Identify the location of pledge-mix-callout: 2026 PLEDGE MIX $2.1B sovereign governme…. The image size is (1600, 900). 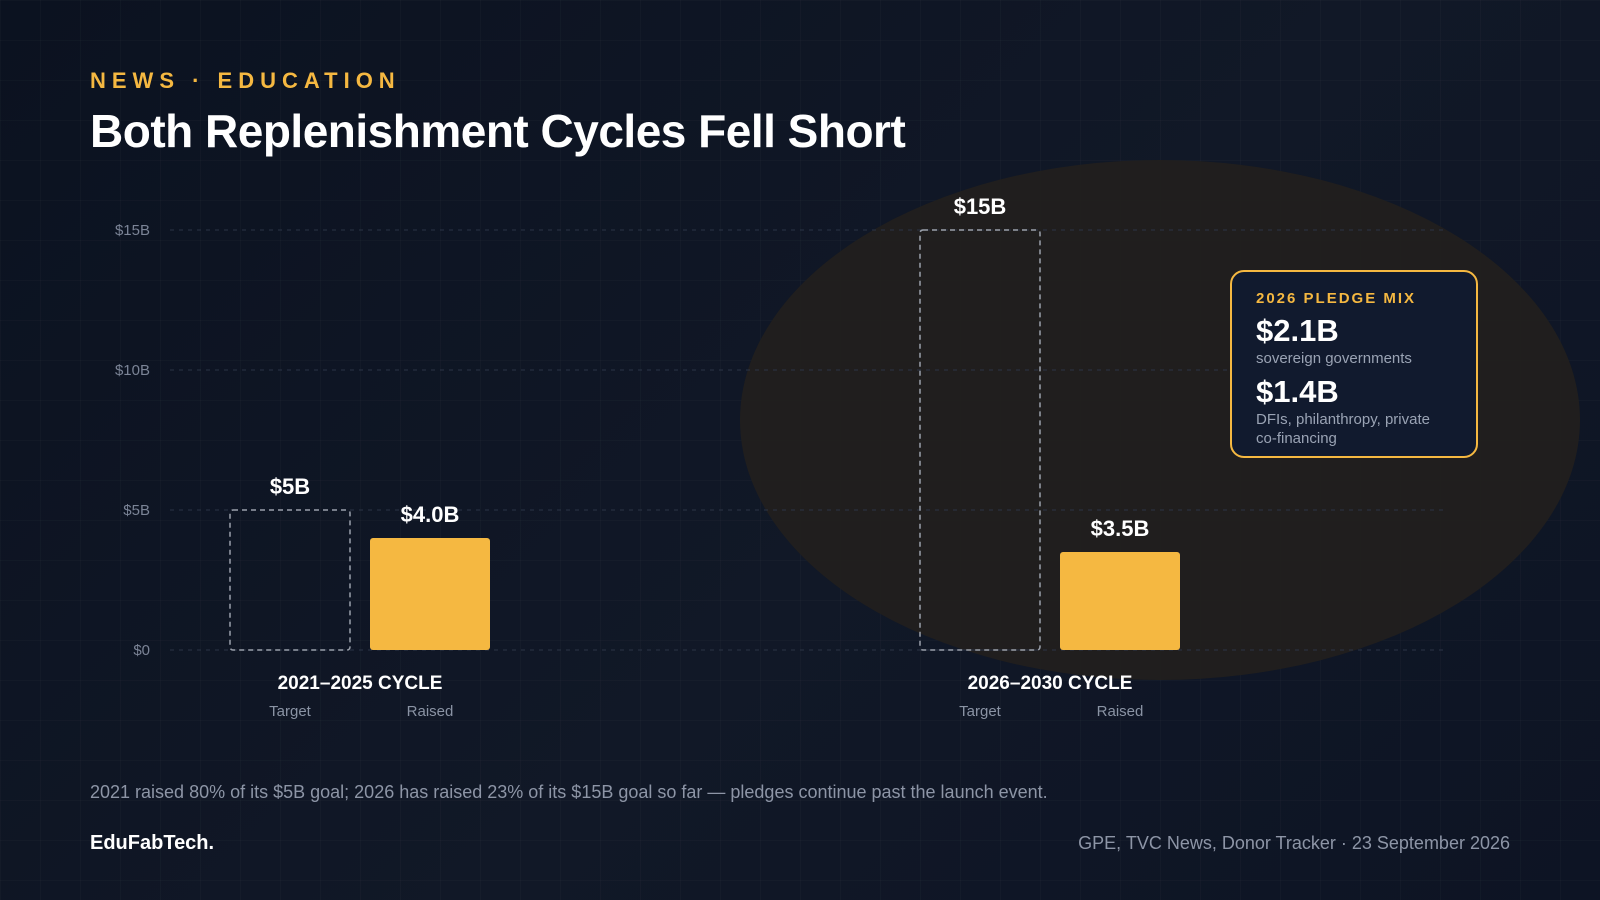
(1354, 364).